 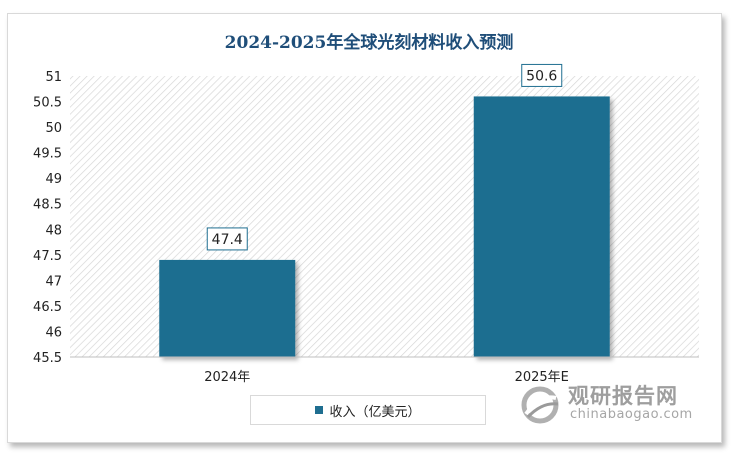 I want to click on legend-label: 收入（亿美元）, so click(x=375, y=412).